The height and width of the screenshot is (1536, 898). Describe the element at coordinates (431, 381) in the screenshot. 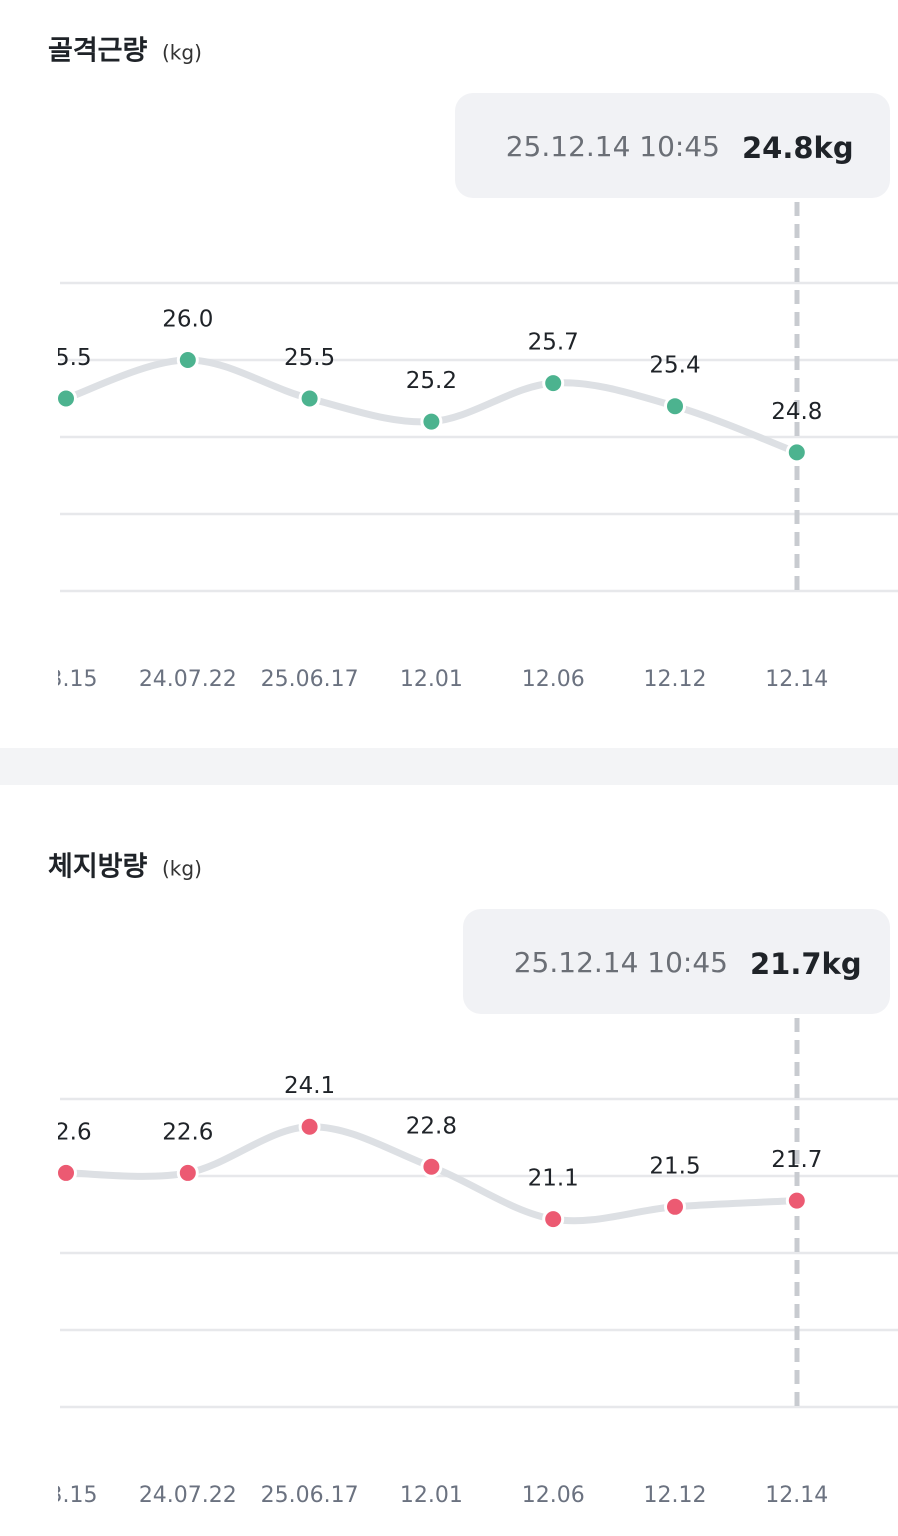

I see `value-label: 25.2` at that location.